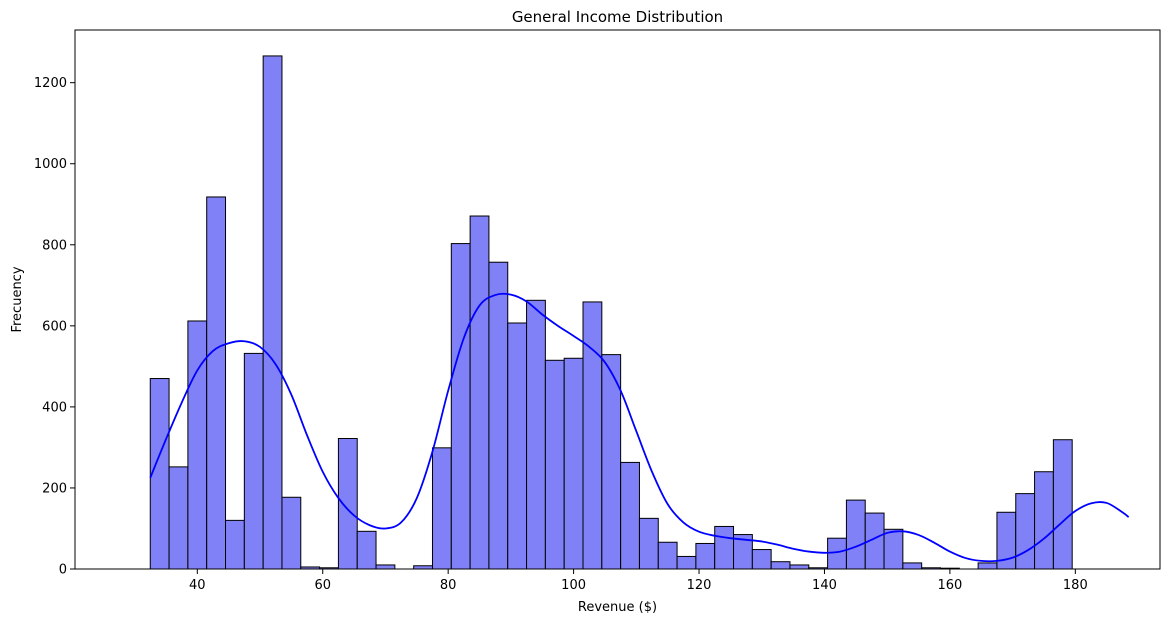 Image resolution: width=1169 pixels, height=622 pixels. Describe the element at coordinates (617, 17) in the screenshot. I see `chart-title: General Income Distribution` at that location.